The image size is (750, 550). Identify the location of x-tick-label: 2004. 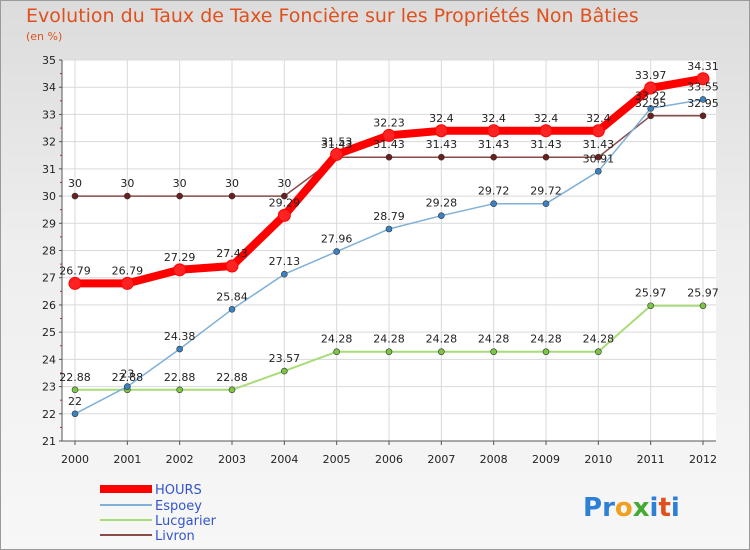
(284, 459).